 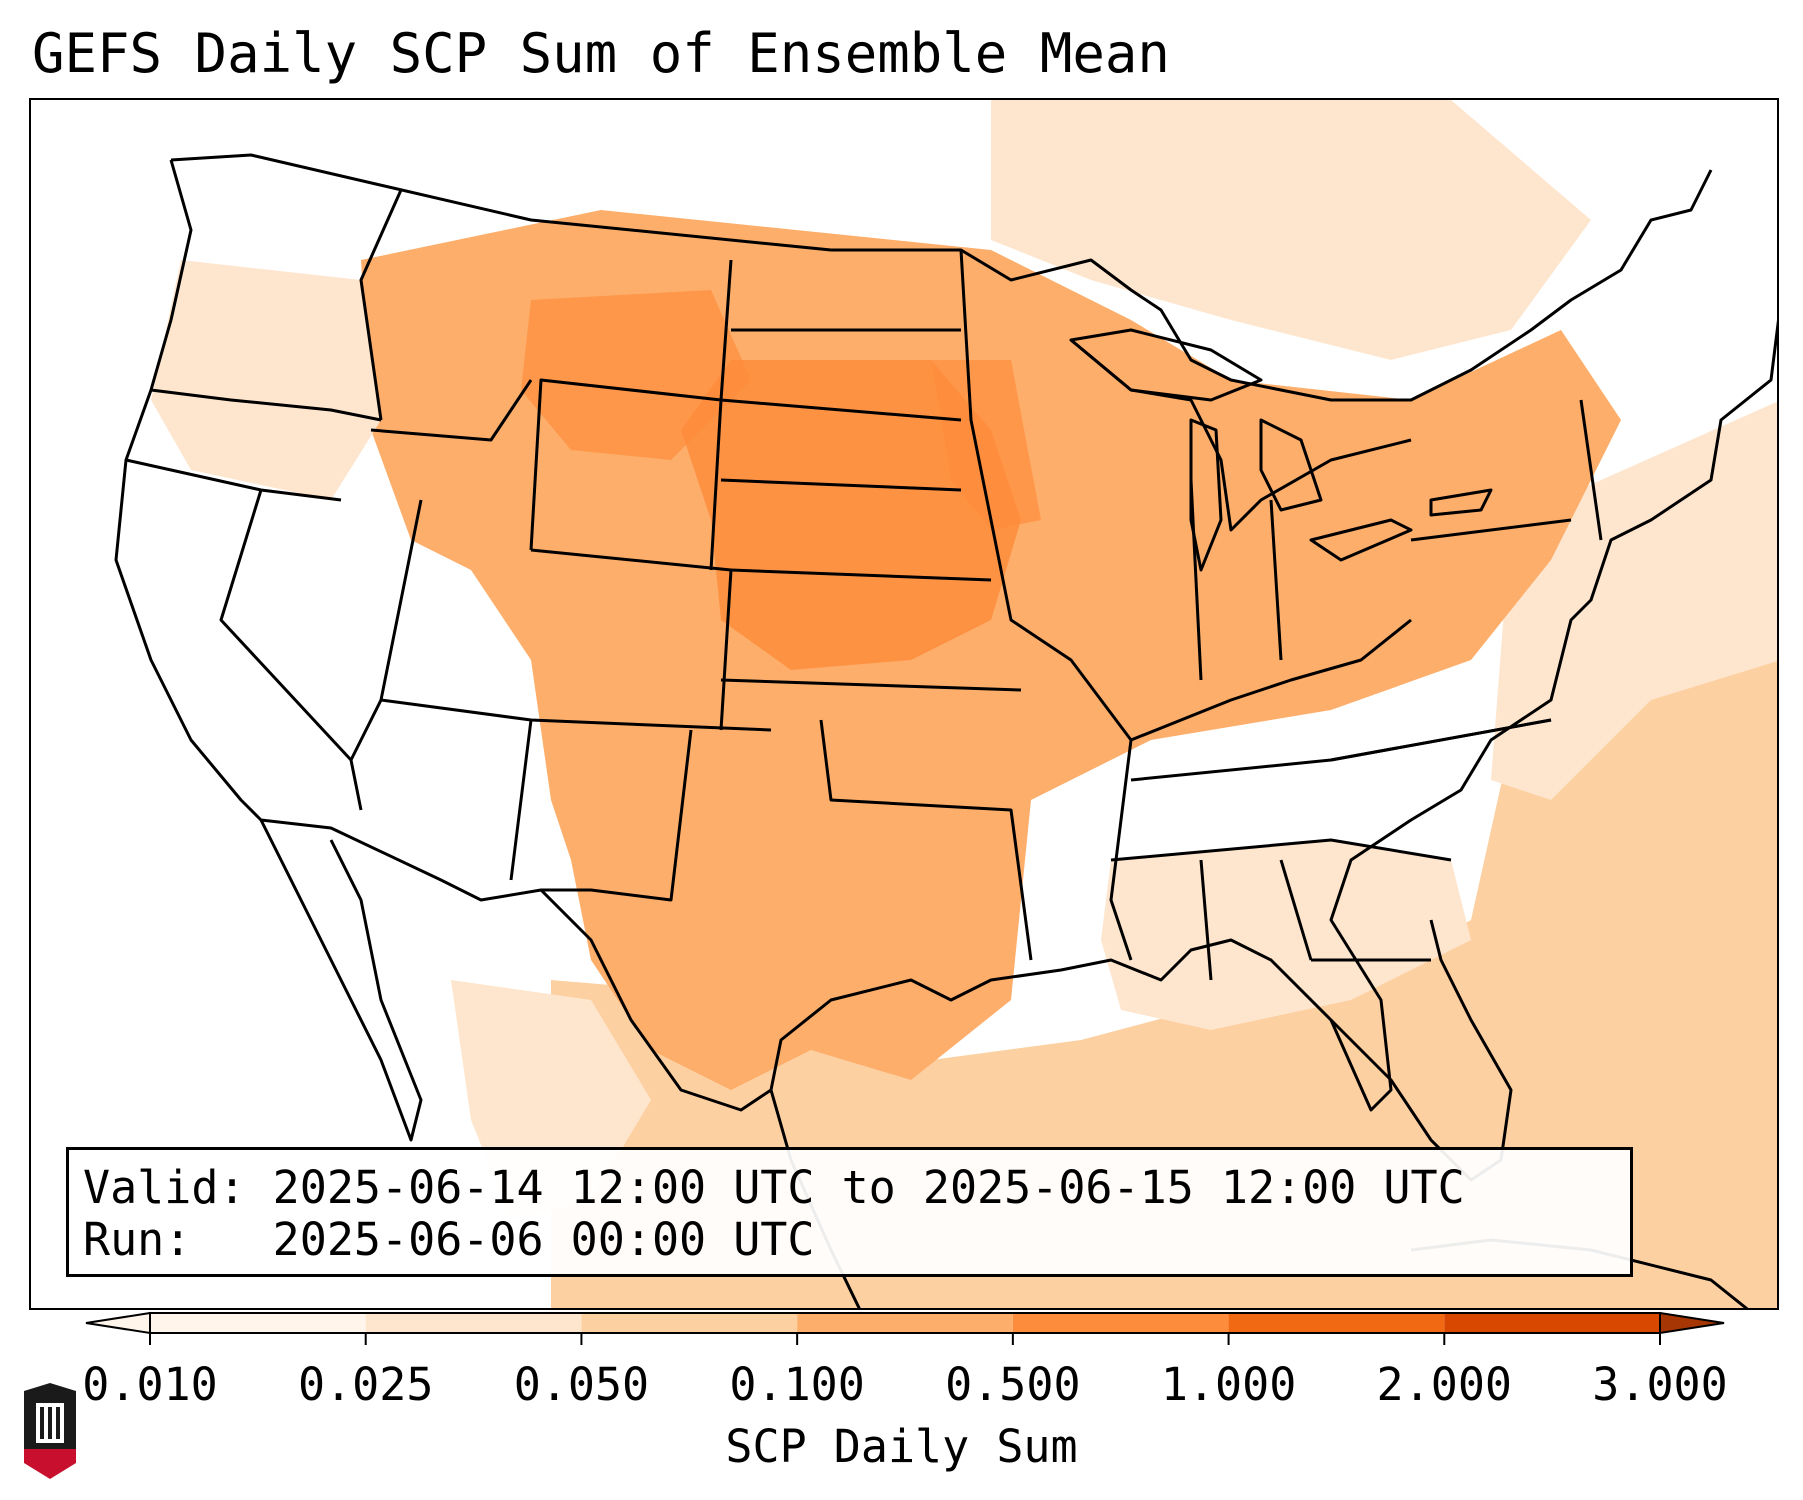 What do you see at coordinates (1206, 920) in the screenshot?
I see `border-ms-al` at bounding box center [1206, 920].